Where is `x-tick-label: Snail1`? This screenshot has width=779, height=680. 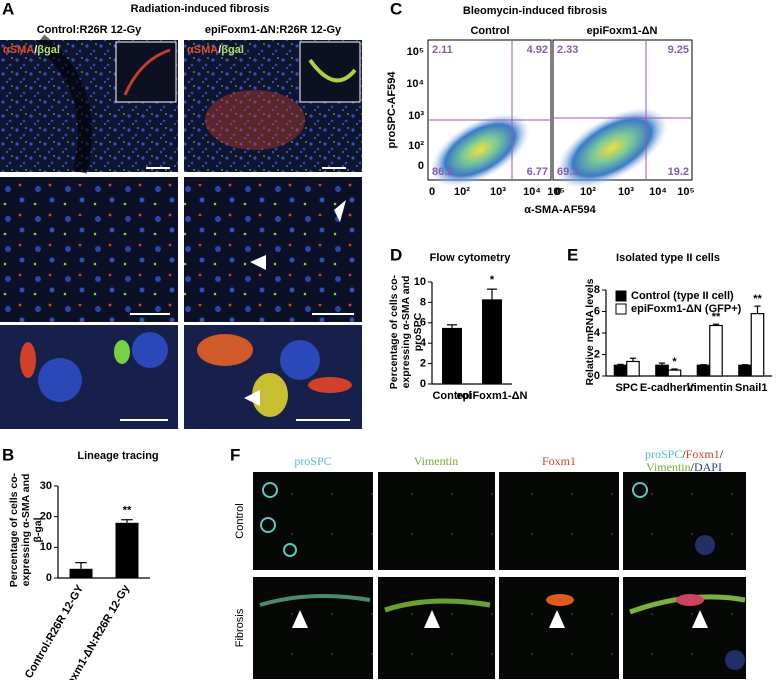 x-tick-label: Snail1 is located at coordinates (751, 388).